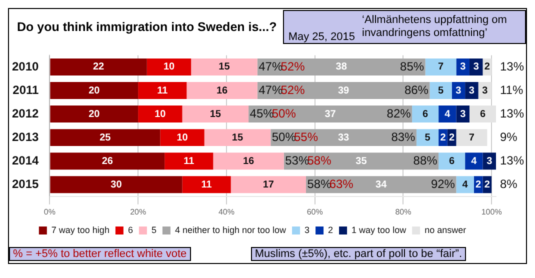 The image size is (535, 278). What do you see at coordinates (412, 66) in the screenshot?
I see `annotation: 85%` at bounding box center [412, 66].